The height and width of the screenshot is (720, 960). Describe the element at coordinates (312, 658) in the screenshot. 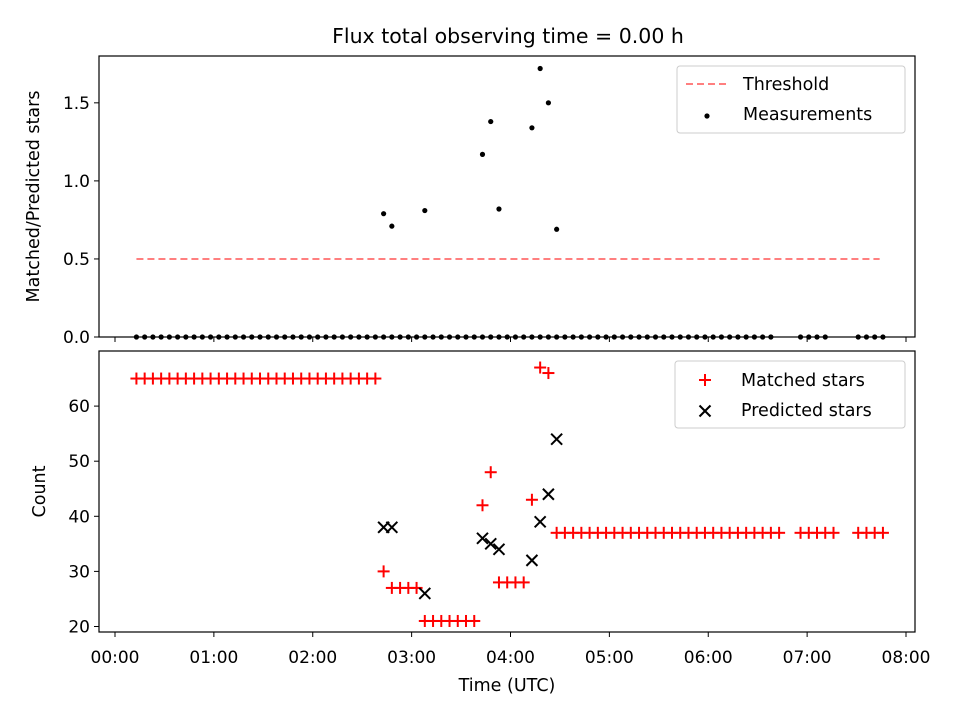

I see `bottom-xtick-label: 02:00` at that location.